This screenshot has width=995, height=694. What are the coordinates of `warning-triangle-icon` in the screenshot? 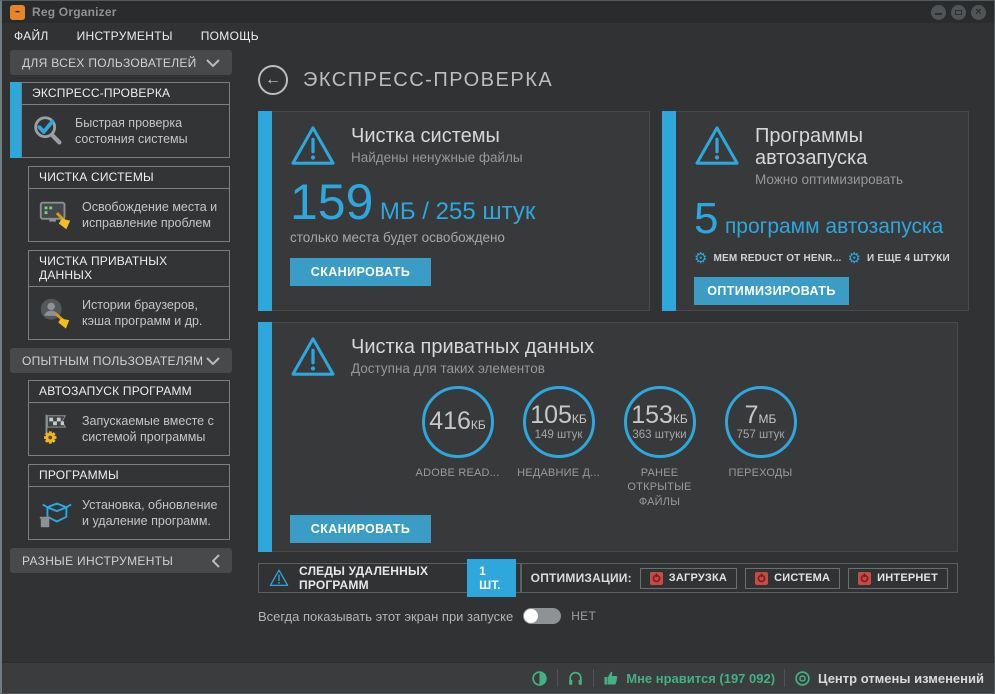 It's located at (313, 356).